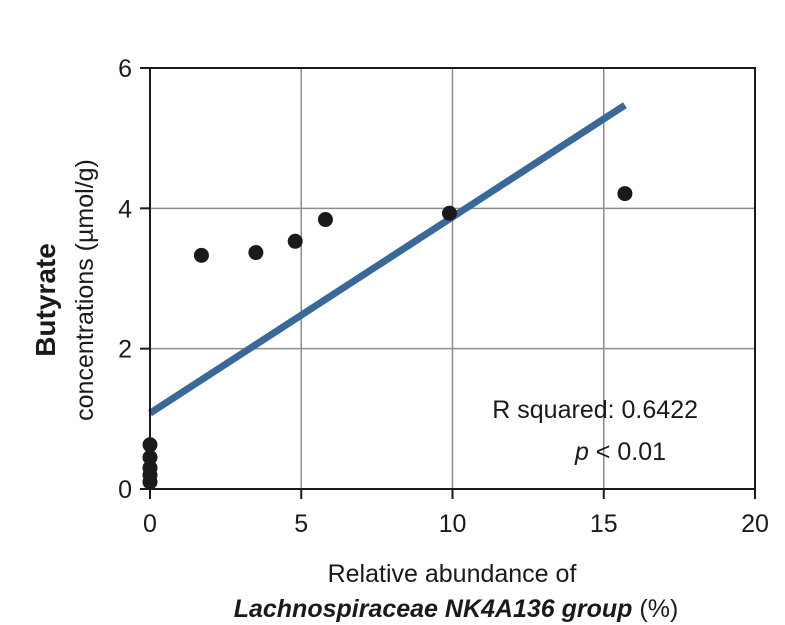 The width and height of the screenshot is (785, 625). What do you see at coordinates (631, 452) in the screenshot?
I see `p-value-text: < 0.01` at bounding box center [631, 452].